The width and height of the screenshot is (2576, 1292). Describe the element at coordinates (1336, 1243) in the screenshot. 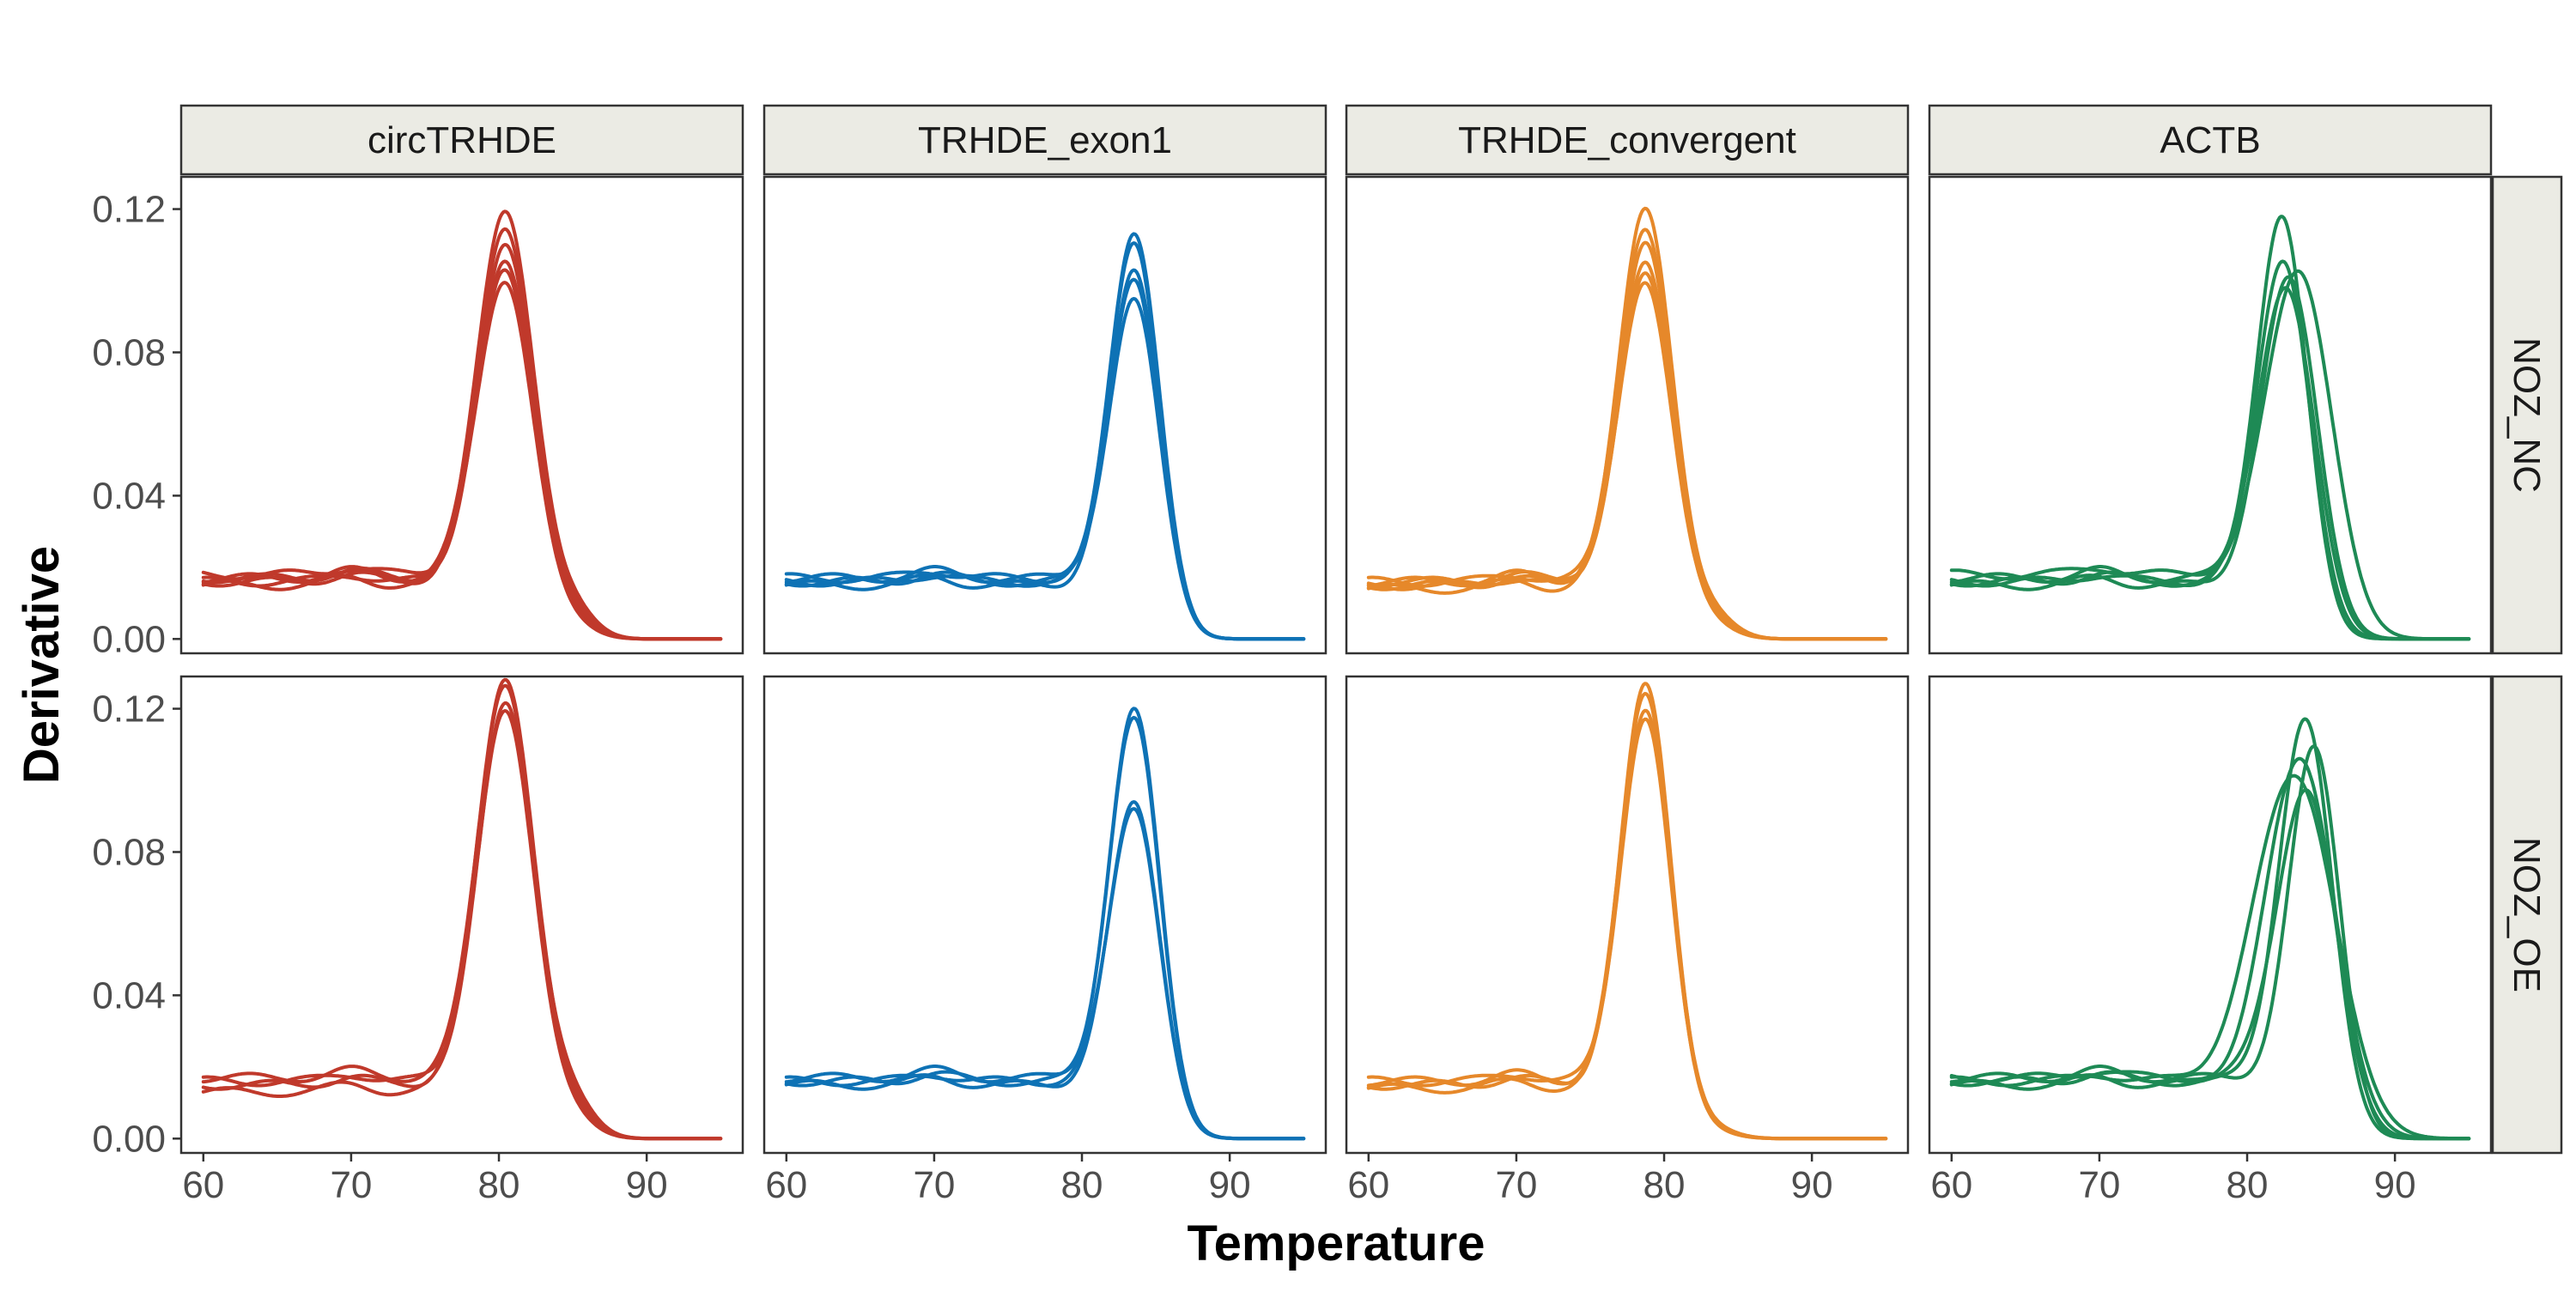

I see `x-axis-label: Temperature` at that location.